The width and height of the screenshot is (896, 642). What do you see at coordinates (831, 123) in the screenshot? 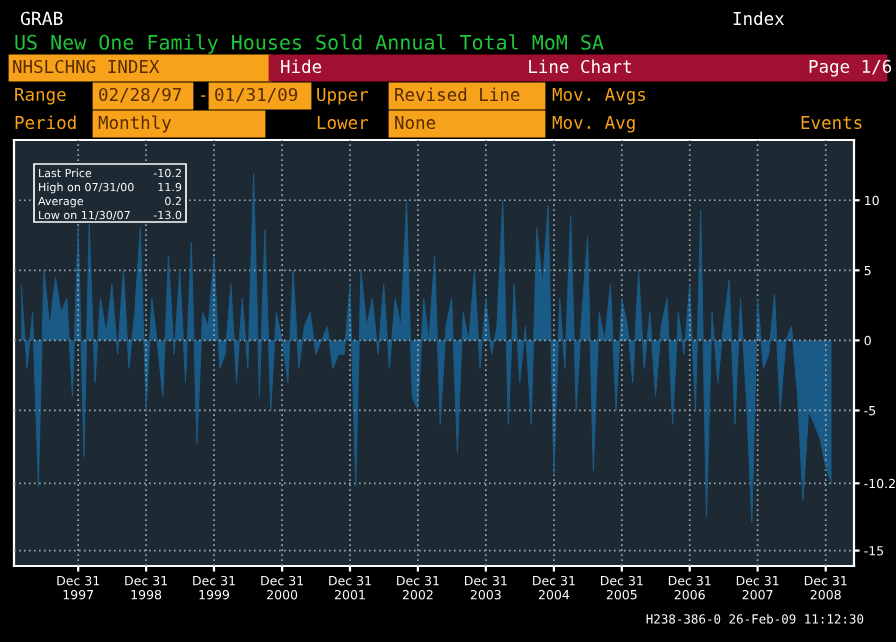
I see `text: Events` at bounding box center [831, 123].